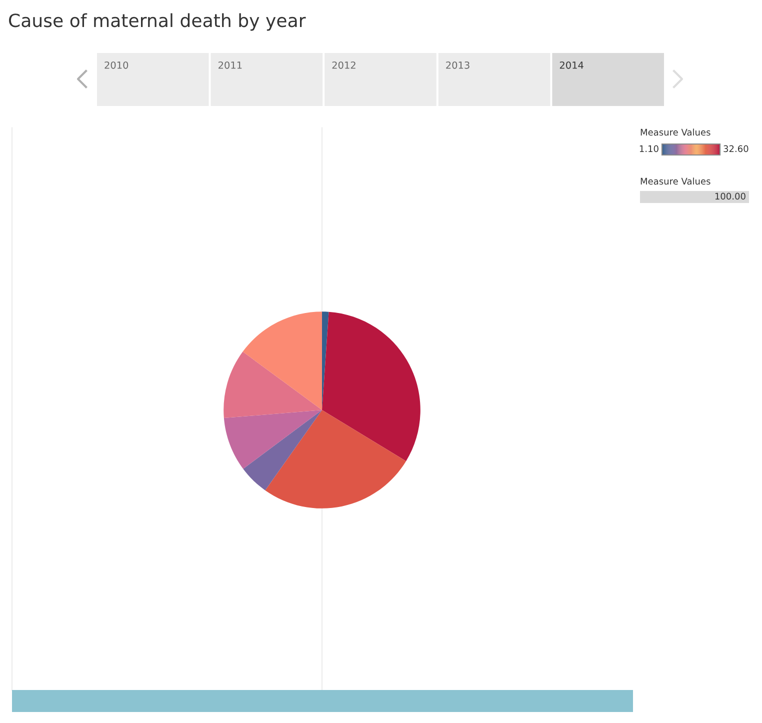 The image size is (762, 723). I want to click on text: 1.10, so click(649, 148).